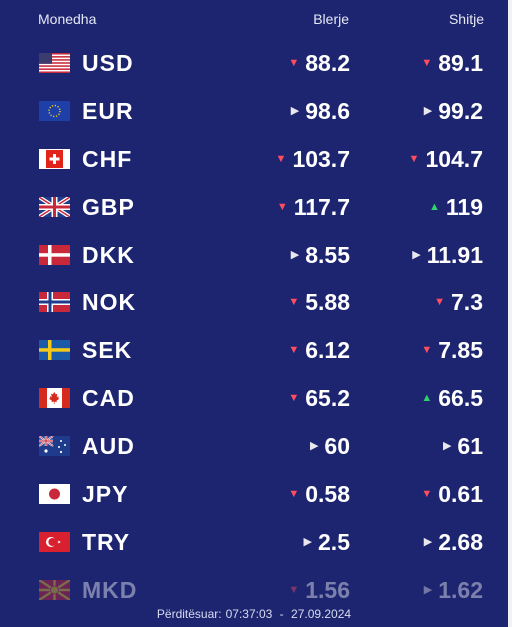 This screenshot has height=627, width=516. Describe the element at coordinates (254, 64) in the screenshot. I see `rate-row-usd: USD ▼ 88.2 ▼ 89.1` at that location.